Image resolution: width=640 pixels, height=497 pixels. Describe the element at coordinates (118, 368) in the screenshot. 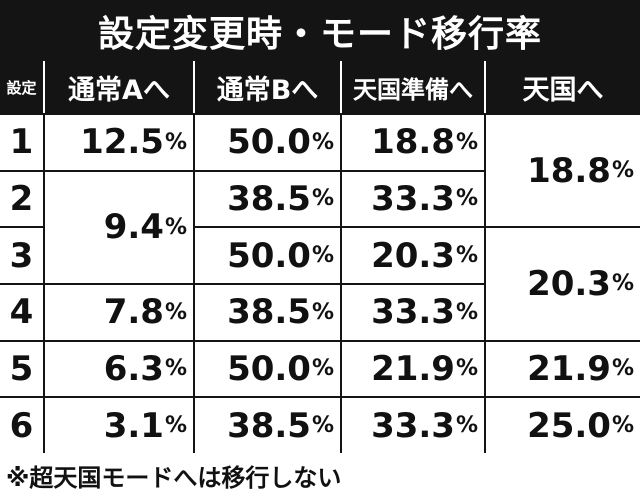

I see `normal-a-setting-5: 6.3%` at that location.